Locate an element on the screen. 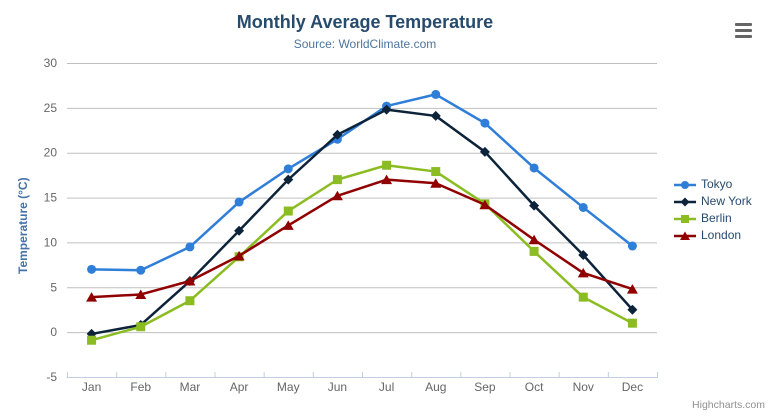  hamburger-menu-icon is located at coordinates (743, 30).